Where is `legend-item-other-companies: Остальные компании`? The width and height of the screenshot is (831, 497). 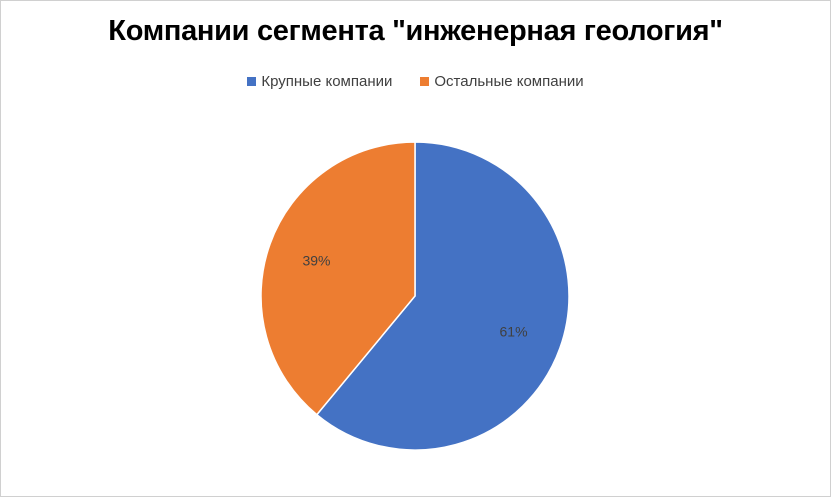 legend-item-other-companies: Остальные компании is located at coordinates (502, 81).